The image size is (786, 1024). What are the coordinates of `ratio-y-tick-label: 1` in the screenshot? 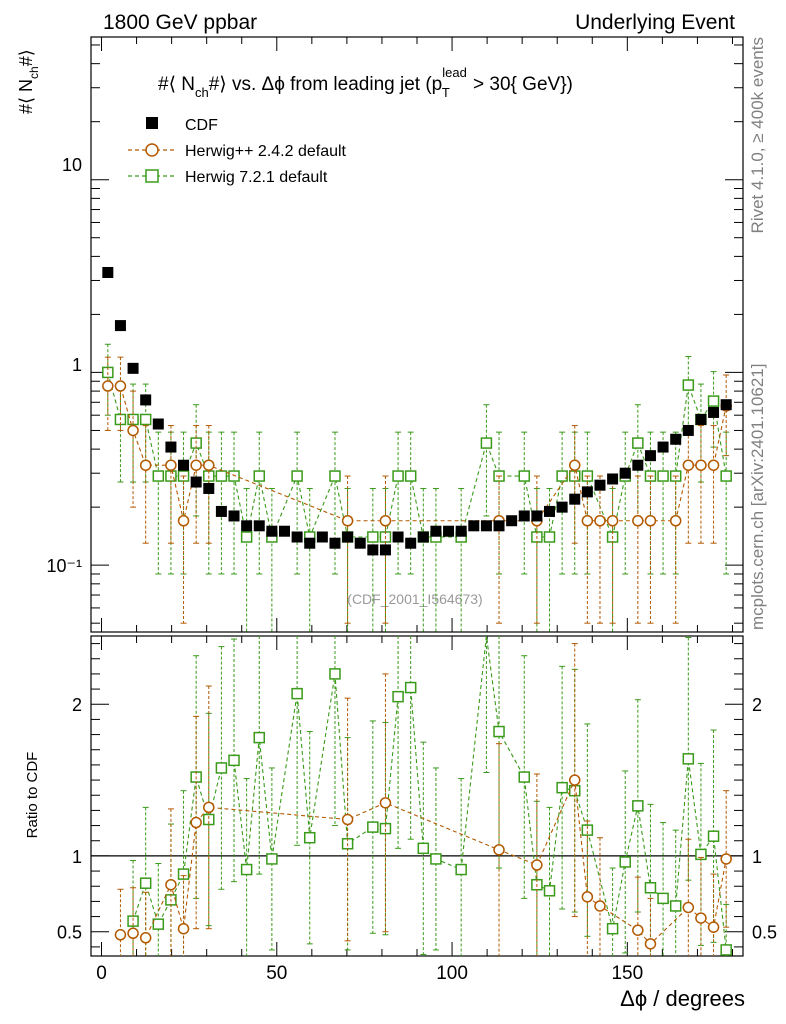 It's located at (77, 857).